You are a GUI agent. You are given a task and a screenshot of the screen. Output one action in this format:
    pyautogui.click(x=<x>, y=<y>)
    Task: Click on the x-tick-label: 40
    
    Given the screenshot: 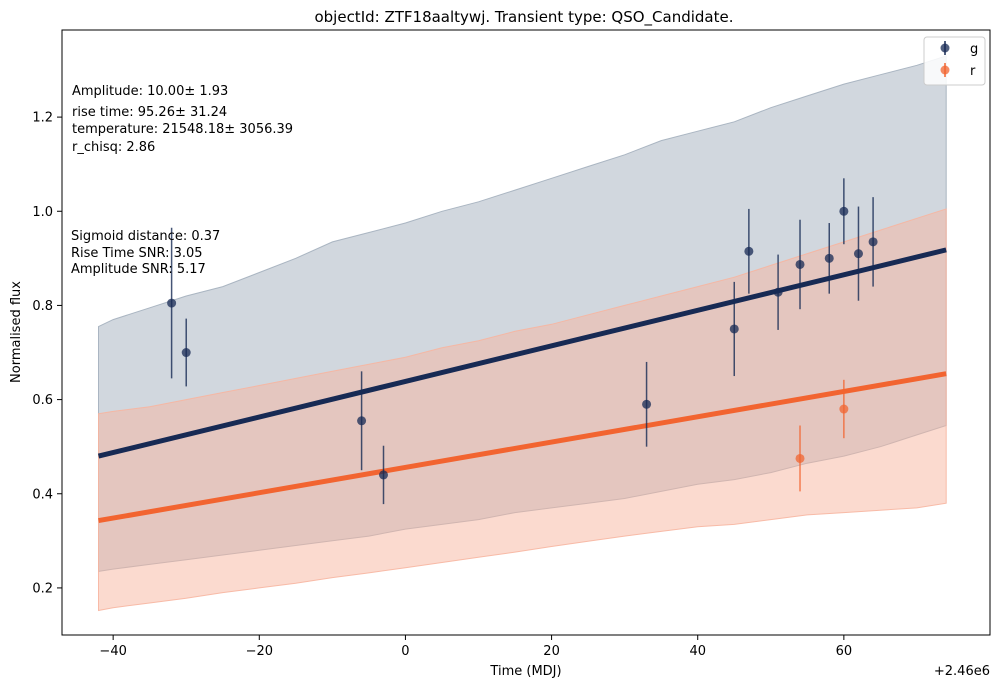 What is the action you would take?
    pyautogui.click(x=697, y=651)
    